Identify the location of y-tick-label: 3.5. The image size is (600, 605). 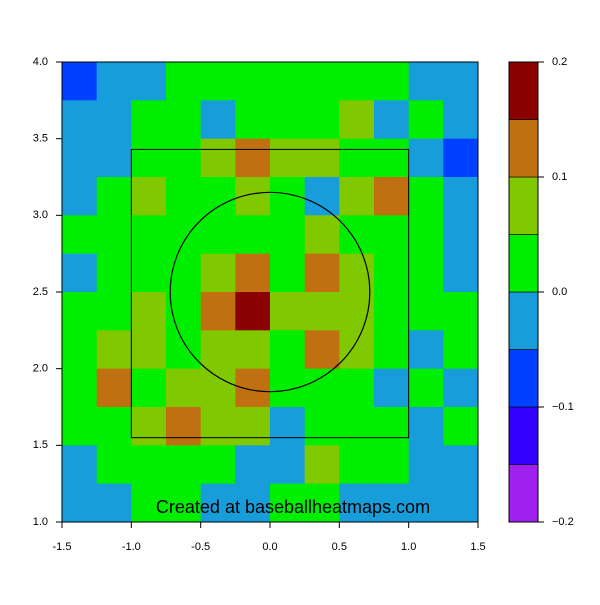
(40, 139).